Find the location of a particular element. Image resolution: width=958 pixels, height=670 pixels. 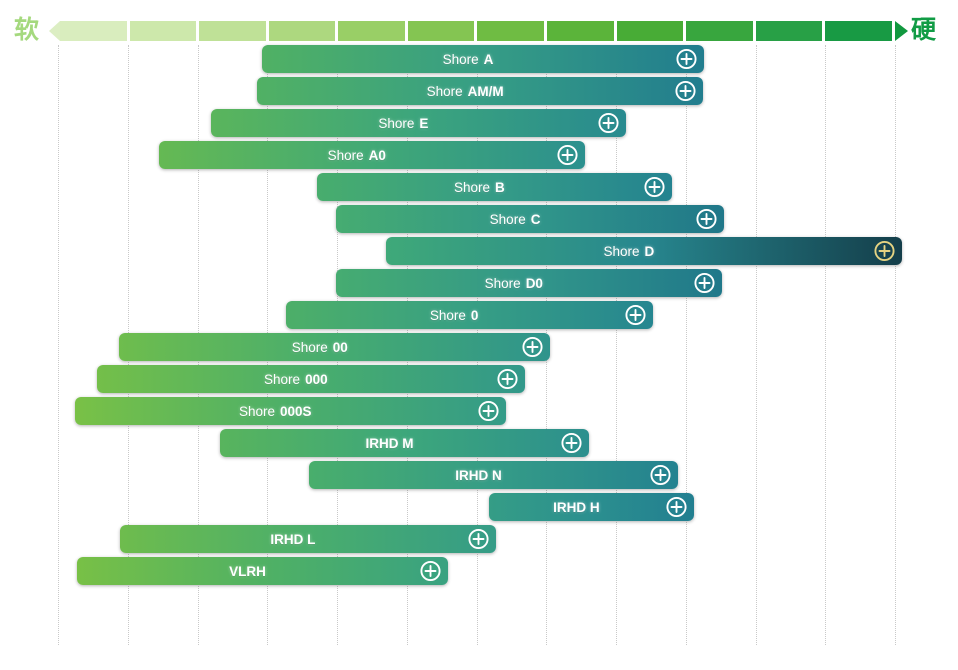

bar-label: Shore E is located at coordinates (403, 123).